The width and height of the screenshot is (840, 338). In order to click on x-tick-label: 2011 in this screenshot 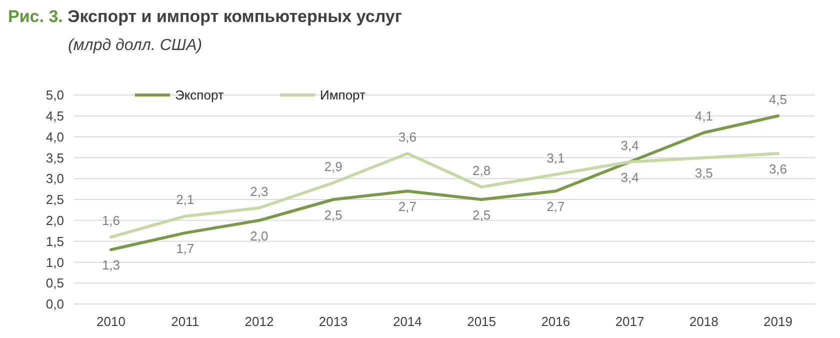, I will do `click(185, 321)`.